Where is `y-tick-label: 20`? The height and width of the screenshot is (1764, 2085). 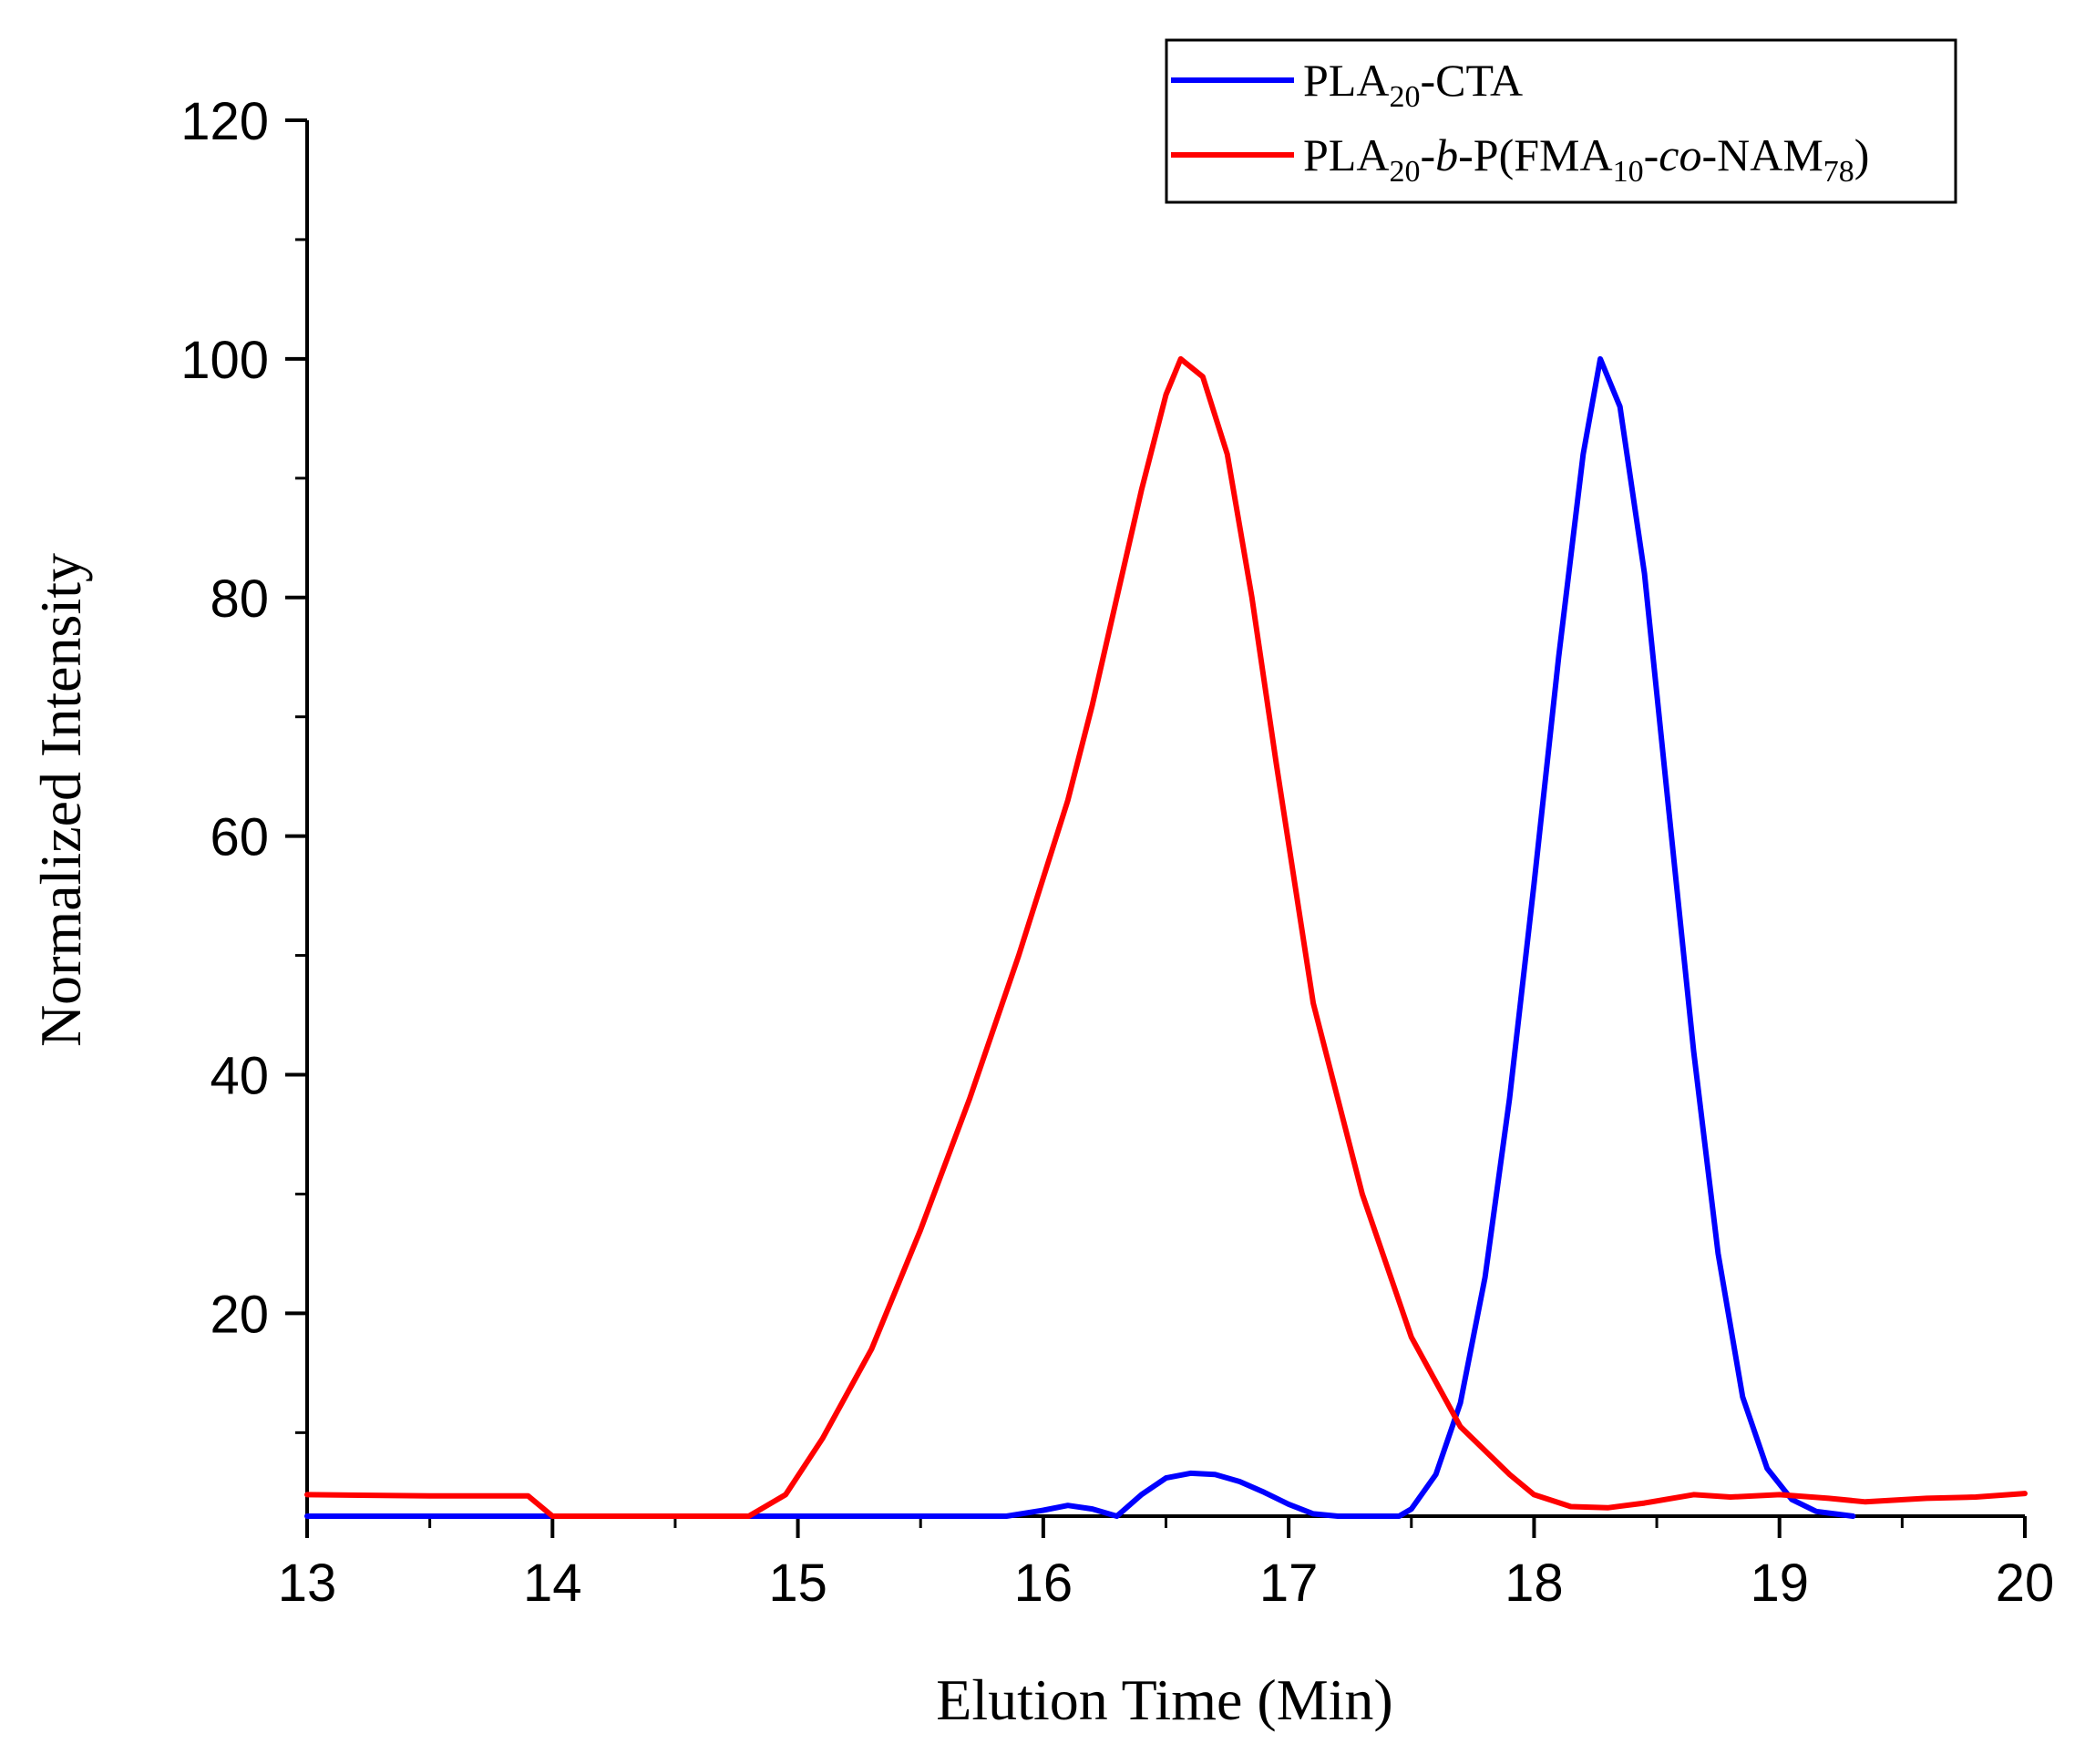 y-tick-label: 20 is located at coordinates (239, 1314).